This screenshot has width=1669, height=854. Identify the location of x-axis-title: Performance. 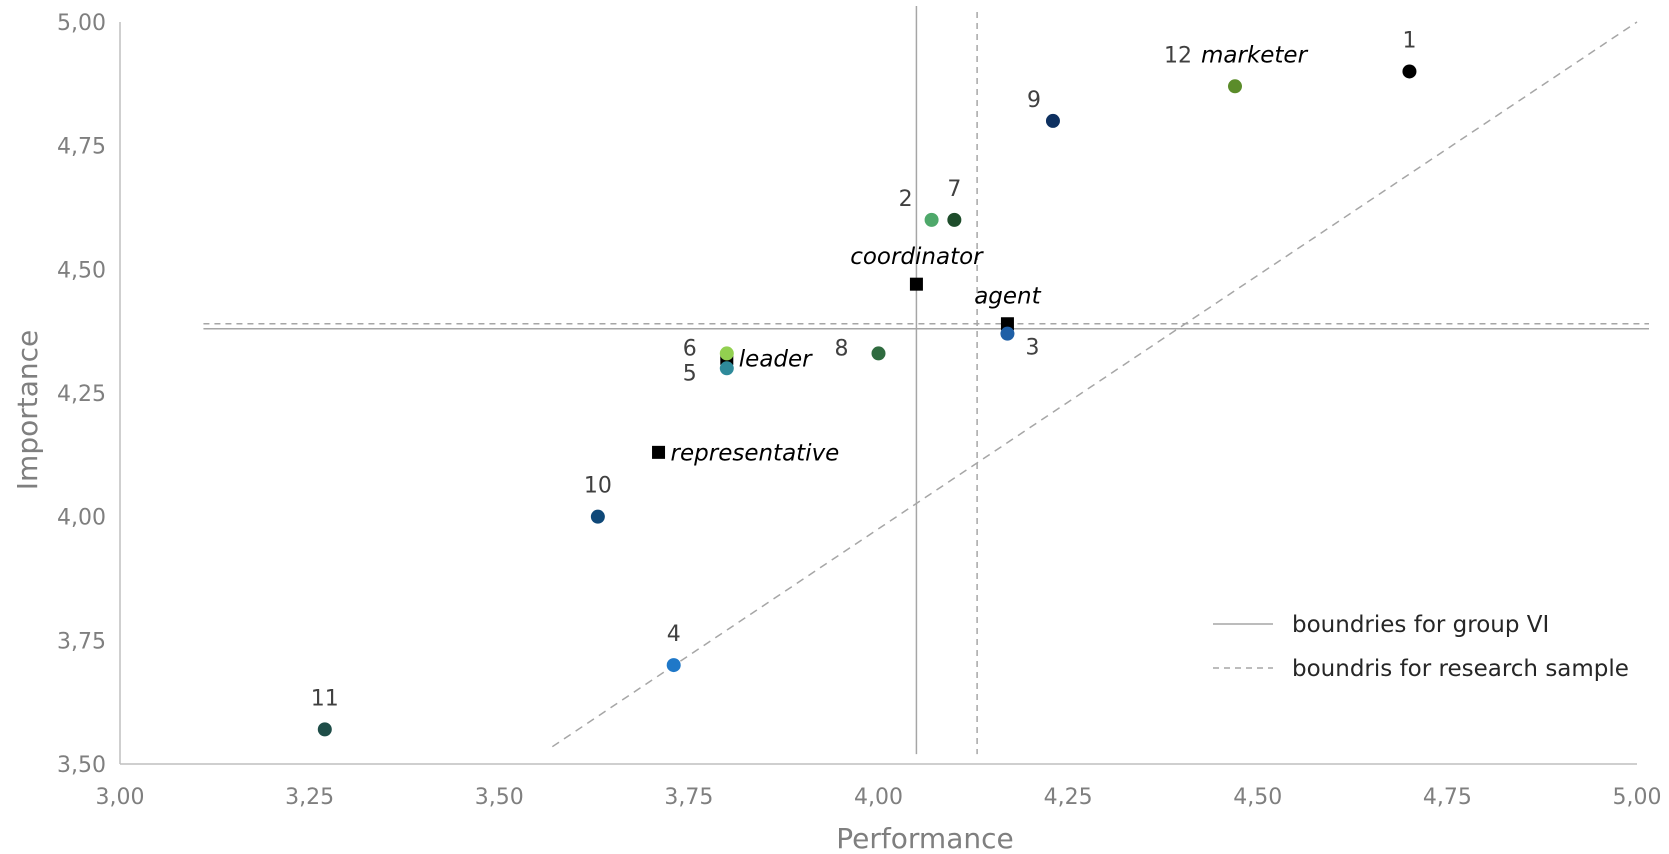
(924, 838).